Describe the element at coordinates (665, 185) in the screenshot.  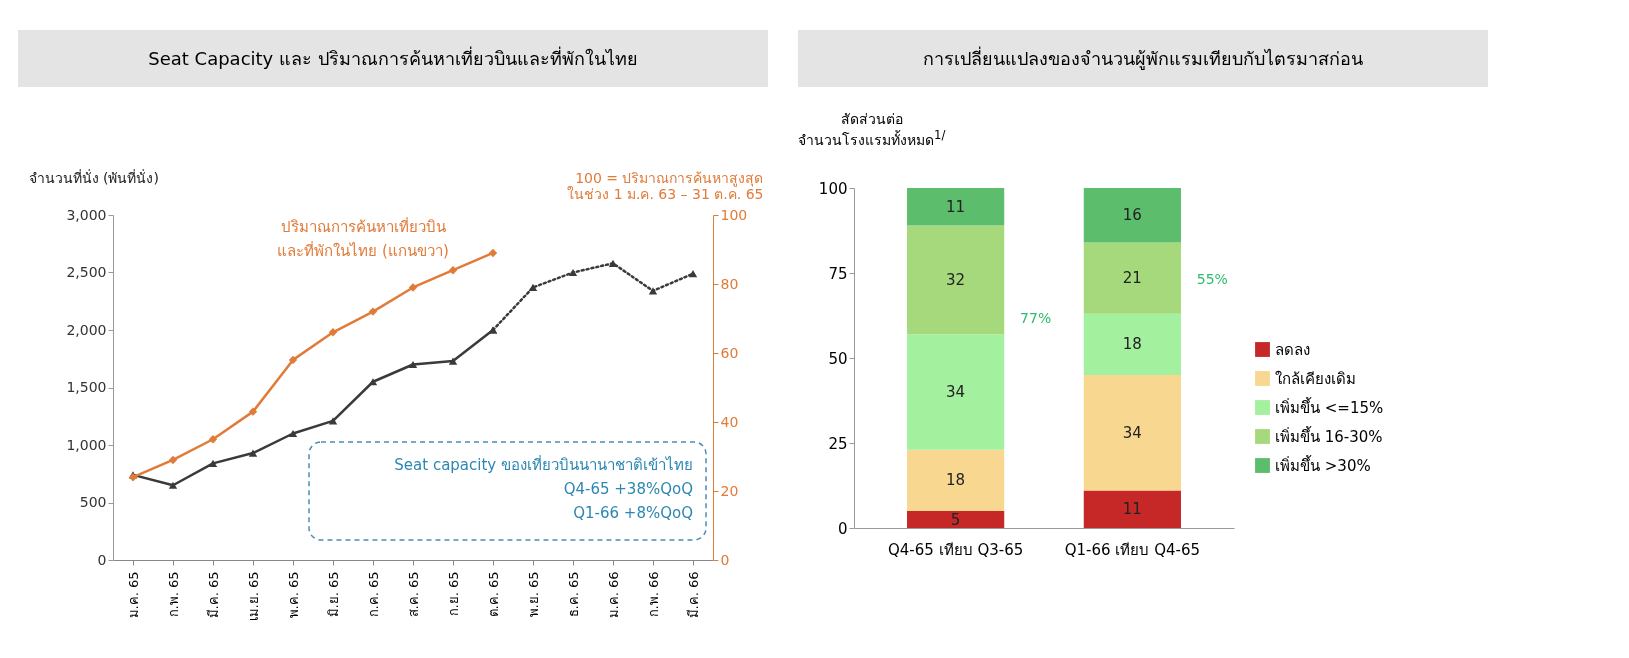
I see `y2-axis-title: 100 = ปริมาณการค้นหาสูงสุด ในช่วง 1 ม.ค. 63 – 31 ต.ค. 65` at that location.